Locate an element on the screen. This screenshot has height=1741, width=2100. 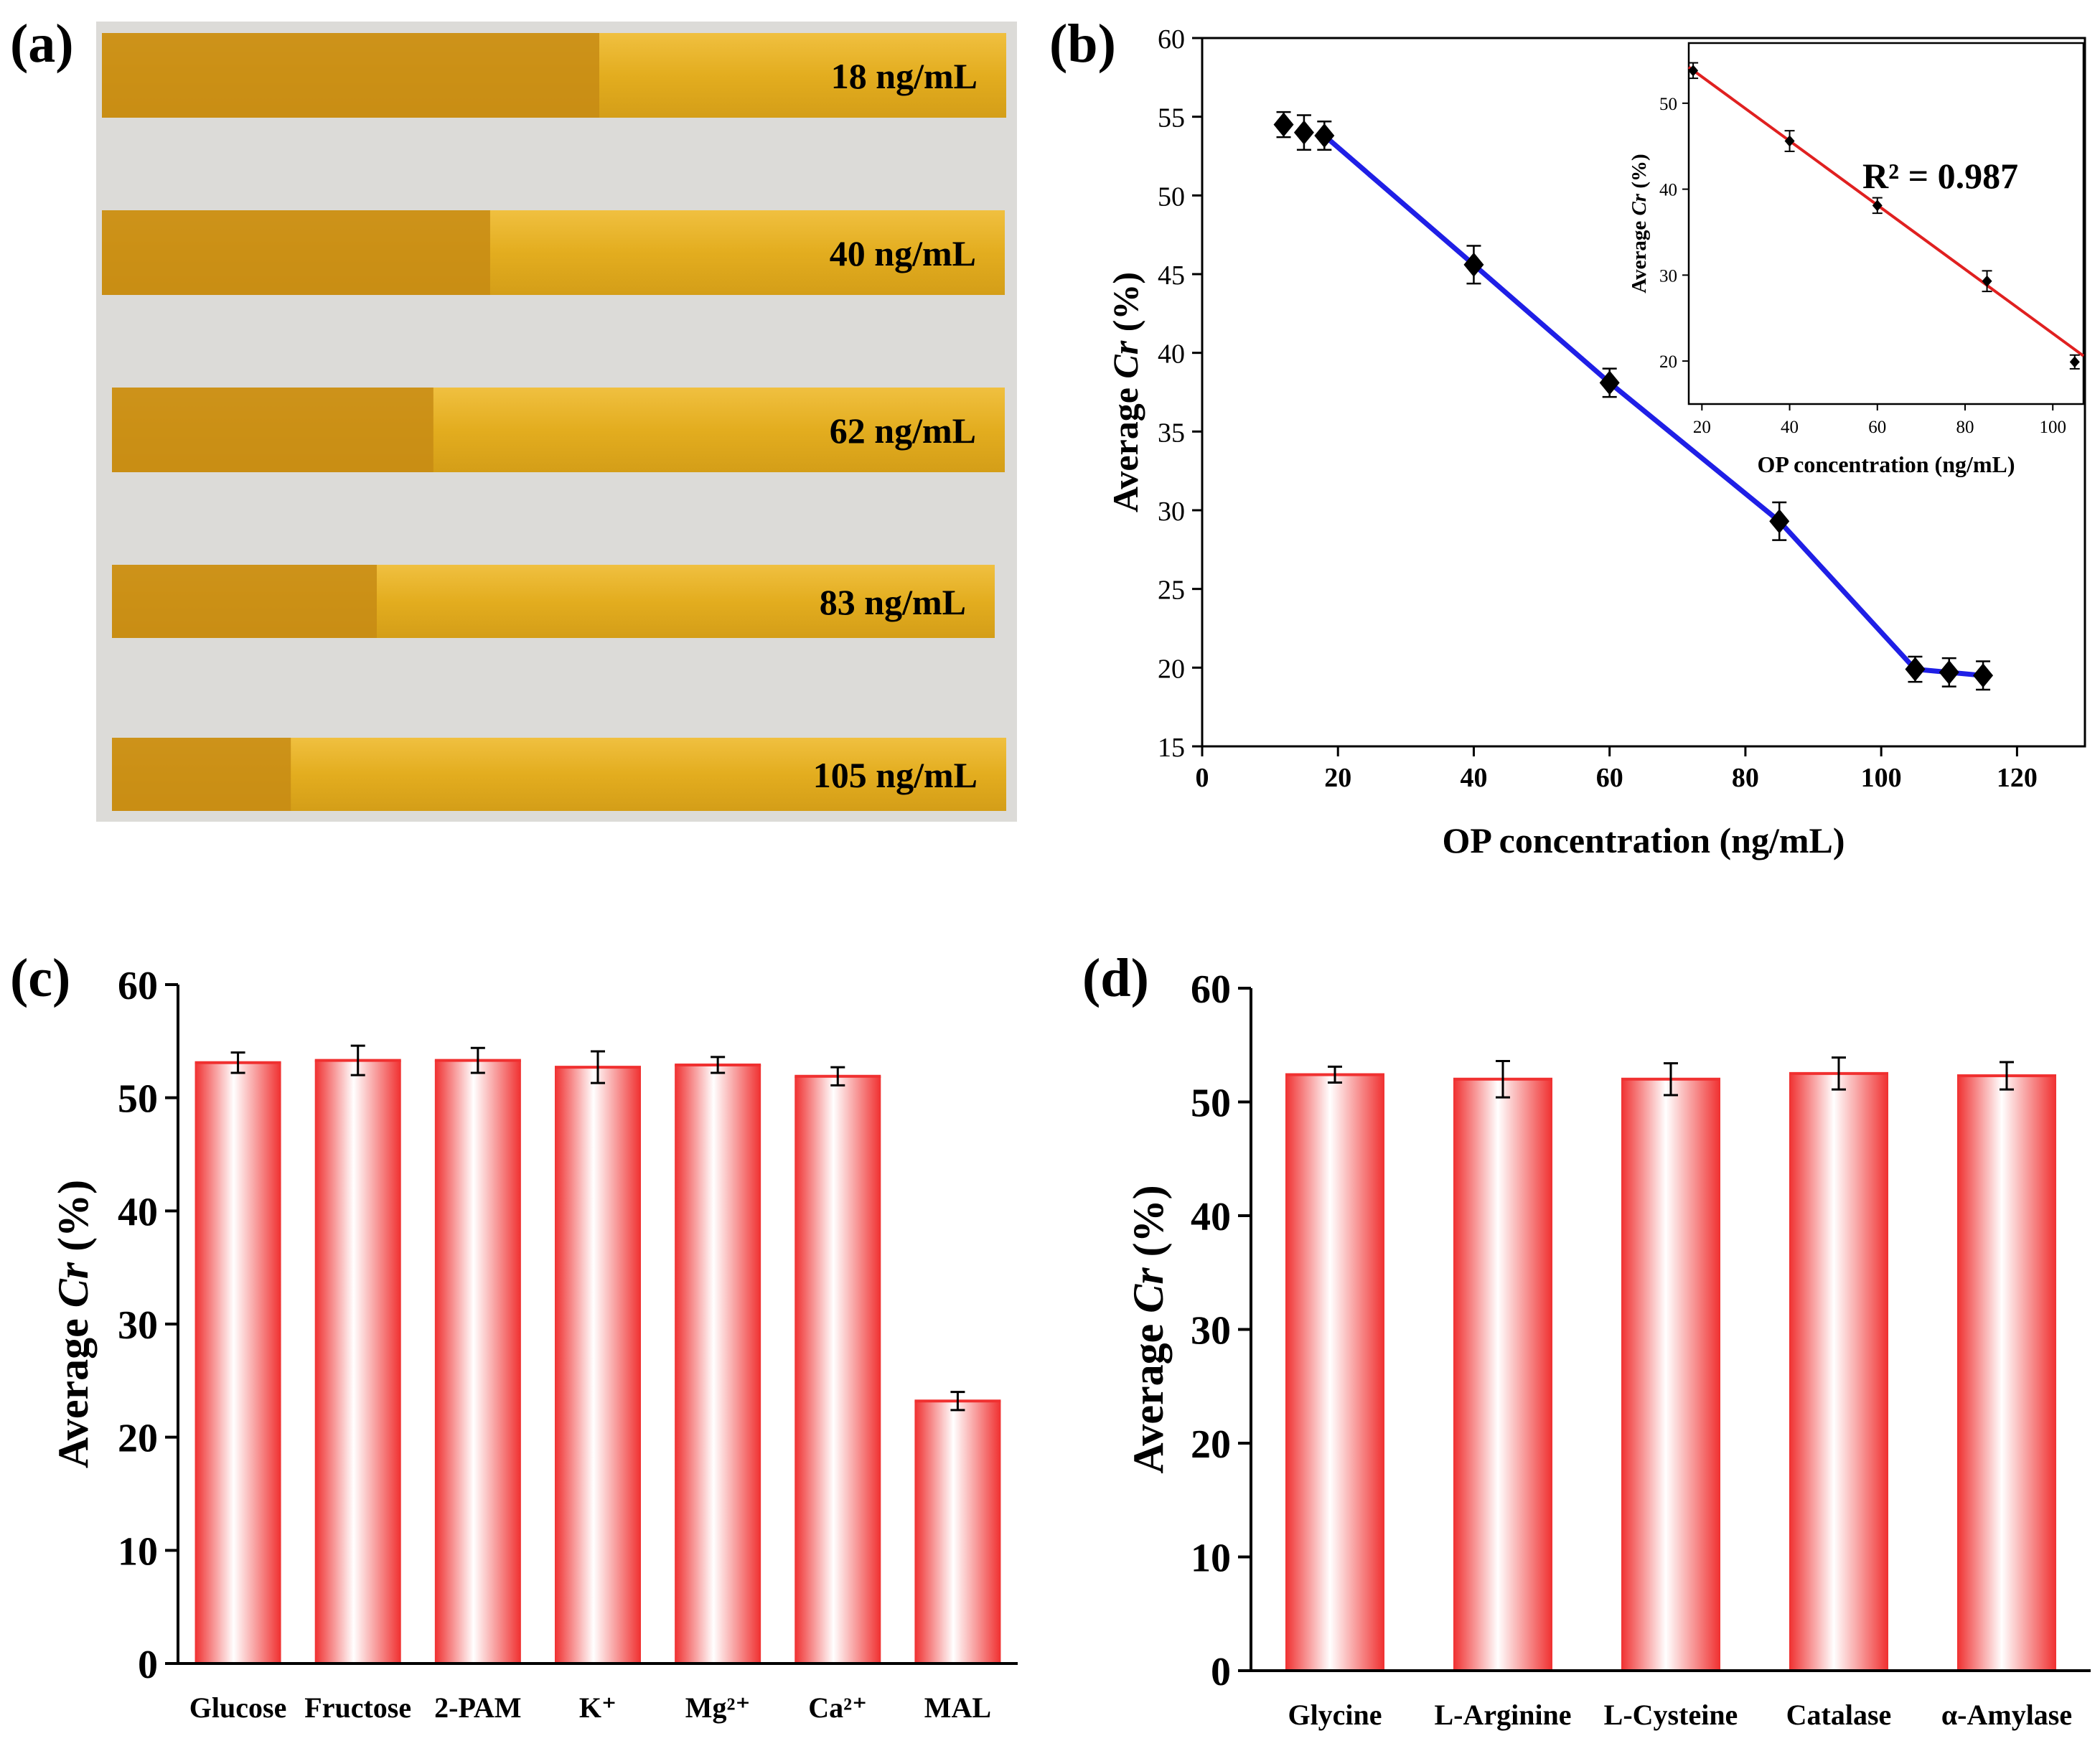
inset-x-tick-label: 40 is located at coordinates (1790, 428).